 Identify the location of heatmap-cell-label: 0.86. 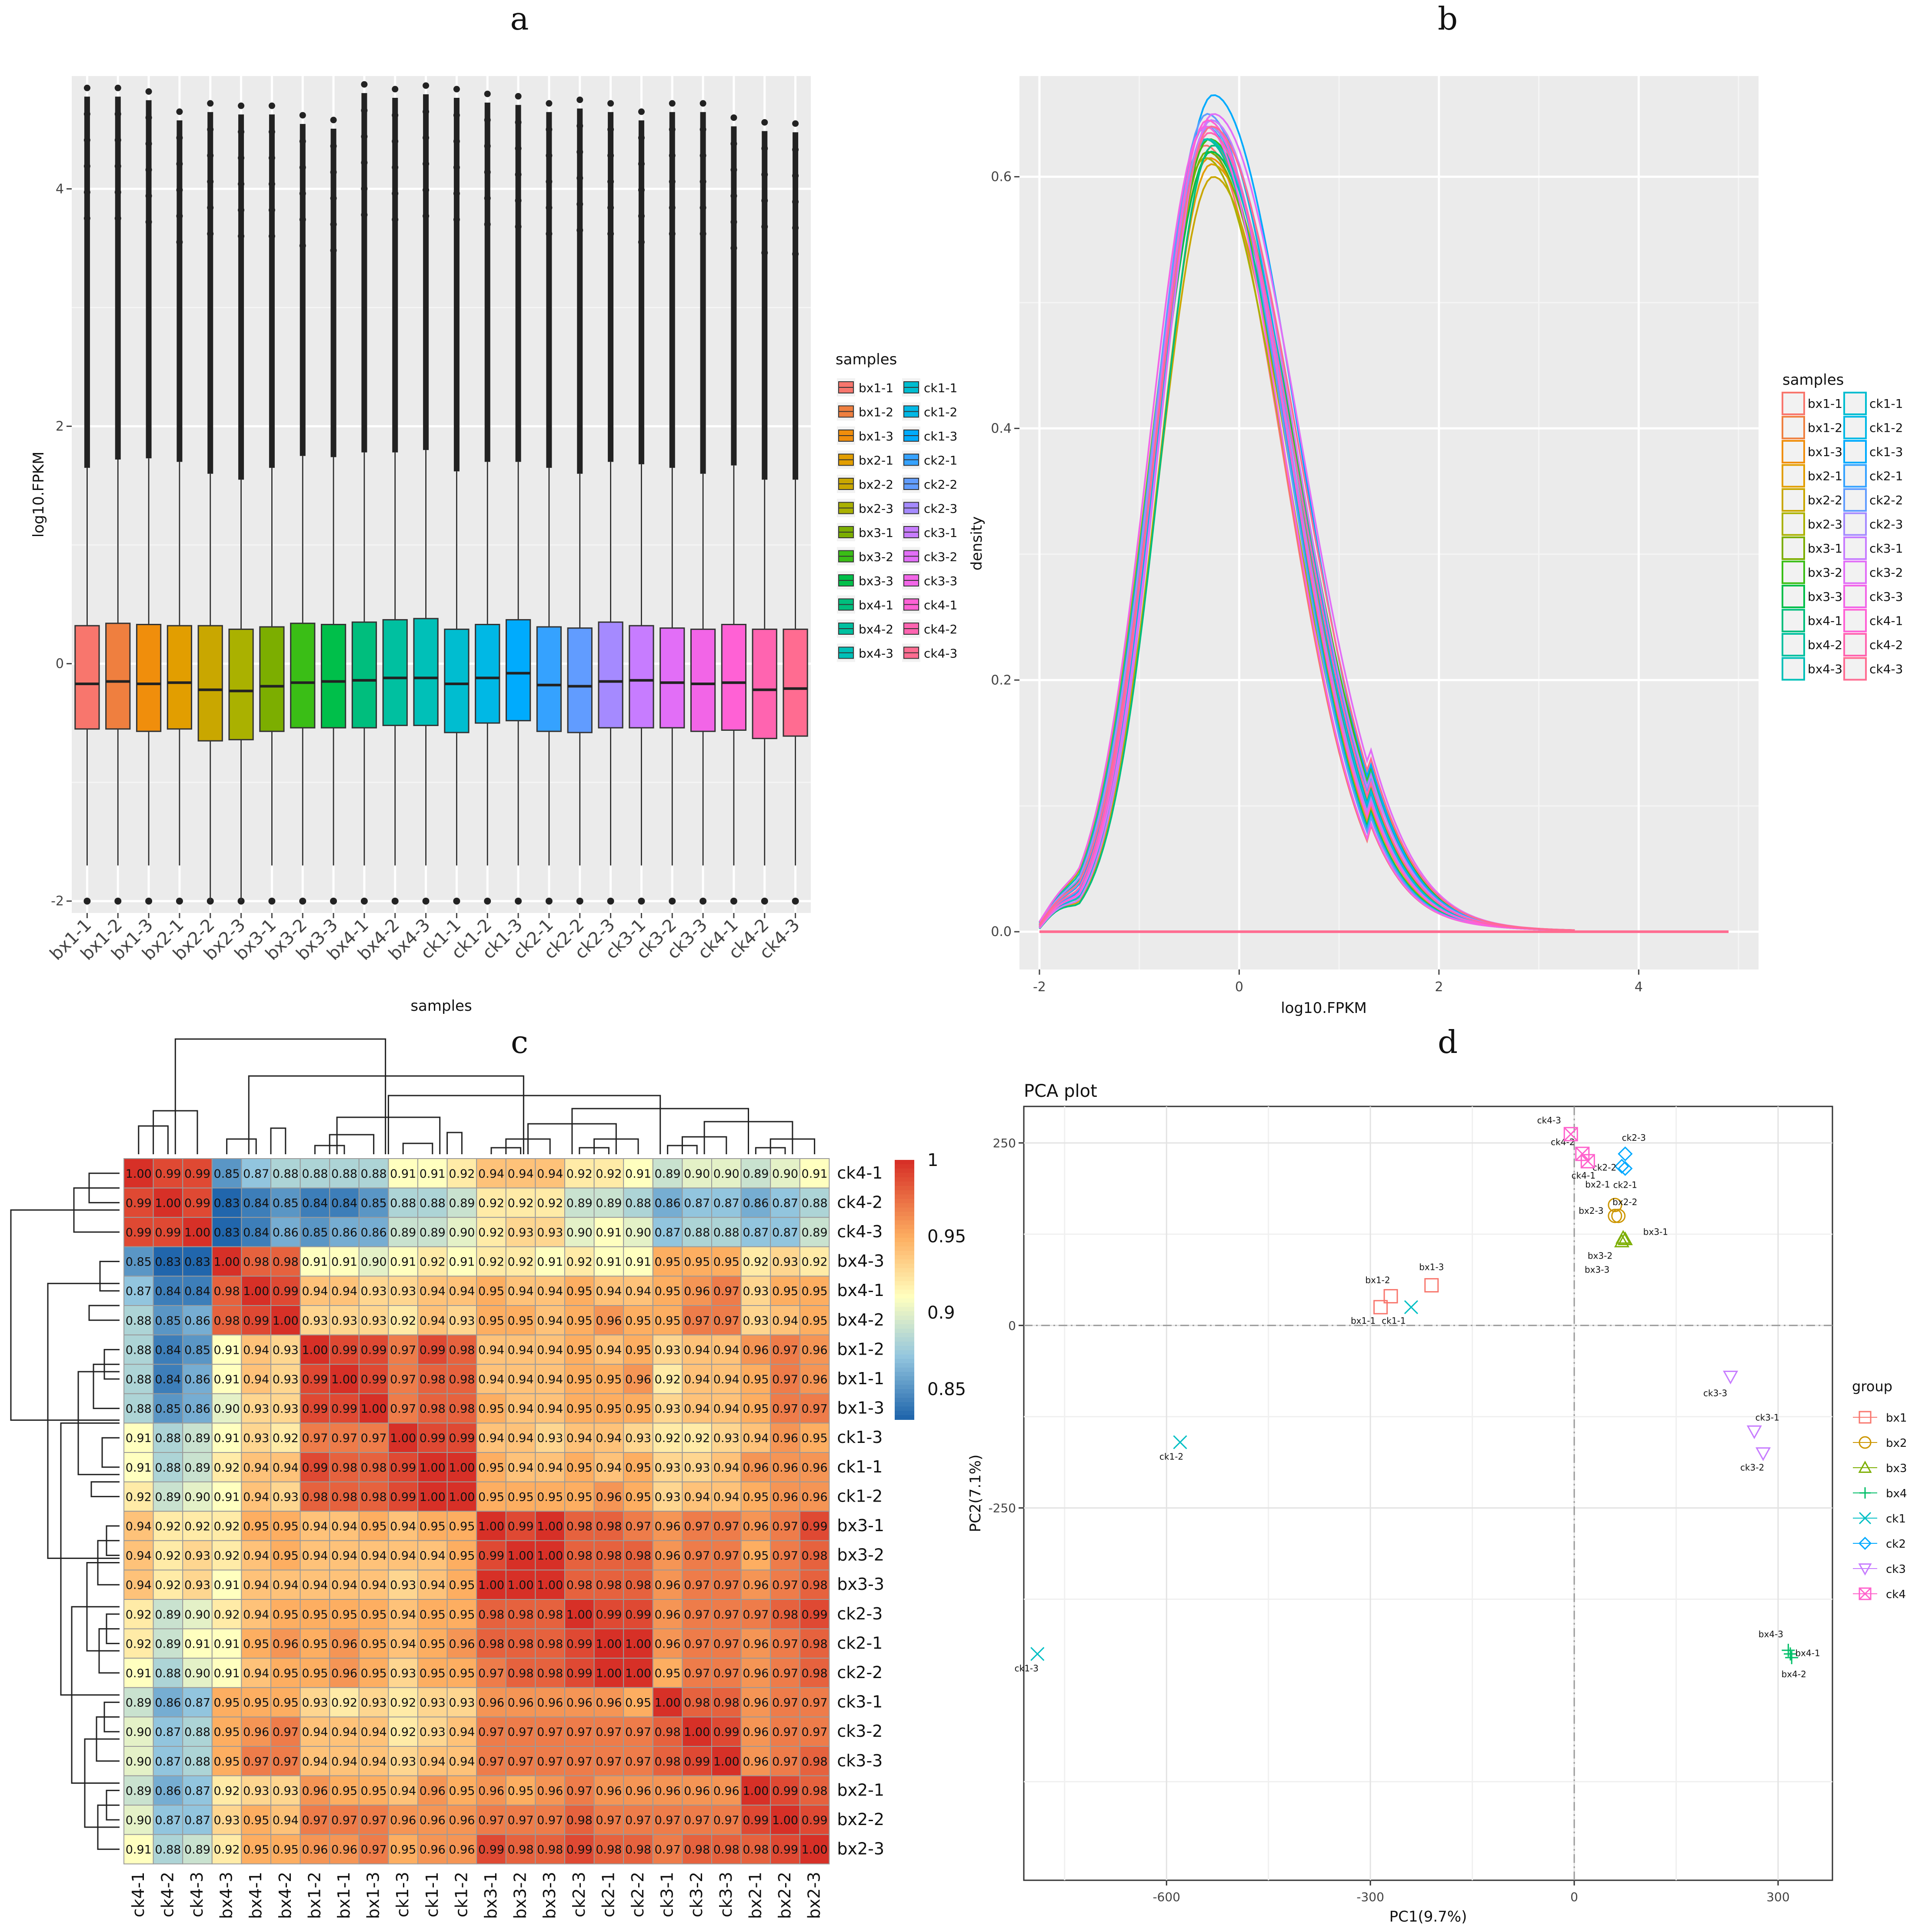
(344, 1232).